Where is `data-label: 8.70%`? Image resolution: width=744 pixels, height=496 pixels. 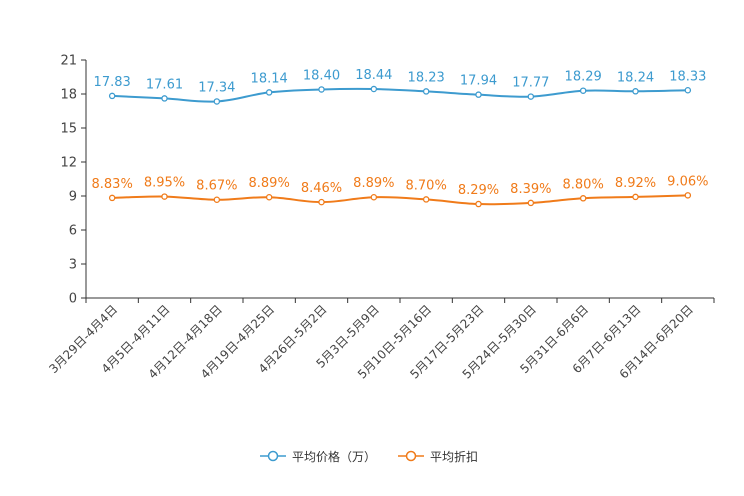 data-label: 8.70% is located at coordinates (426, 185).